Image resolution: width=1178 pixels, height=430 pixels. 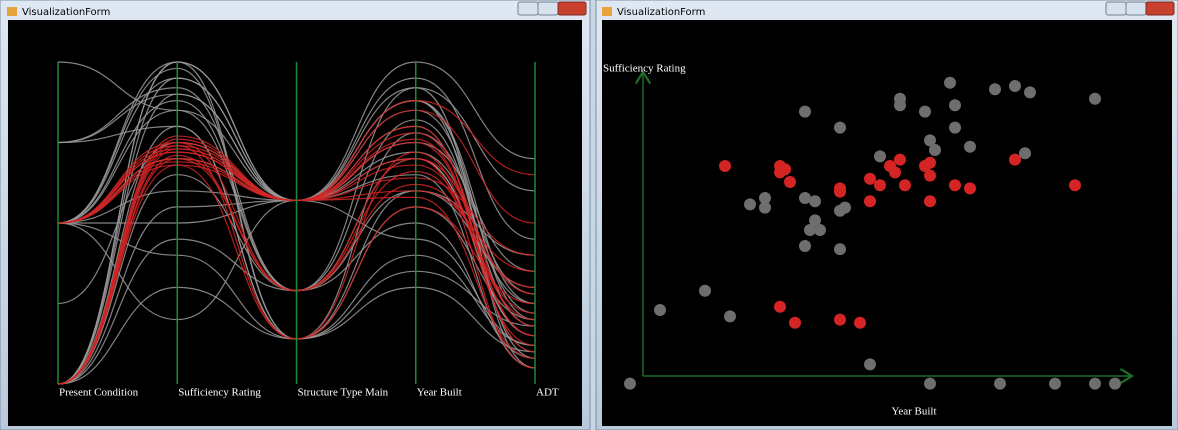 What do you see at coordinates (913, 412) in the screenshot?
I see `x-axis-label: Year Built` at bounding box center [913, 412].